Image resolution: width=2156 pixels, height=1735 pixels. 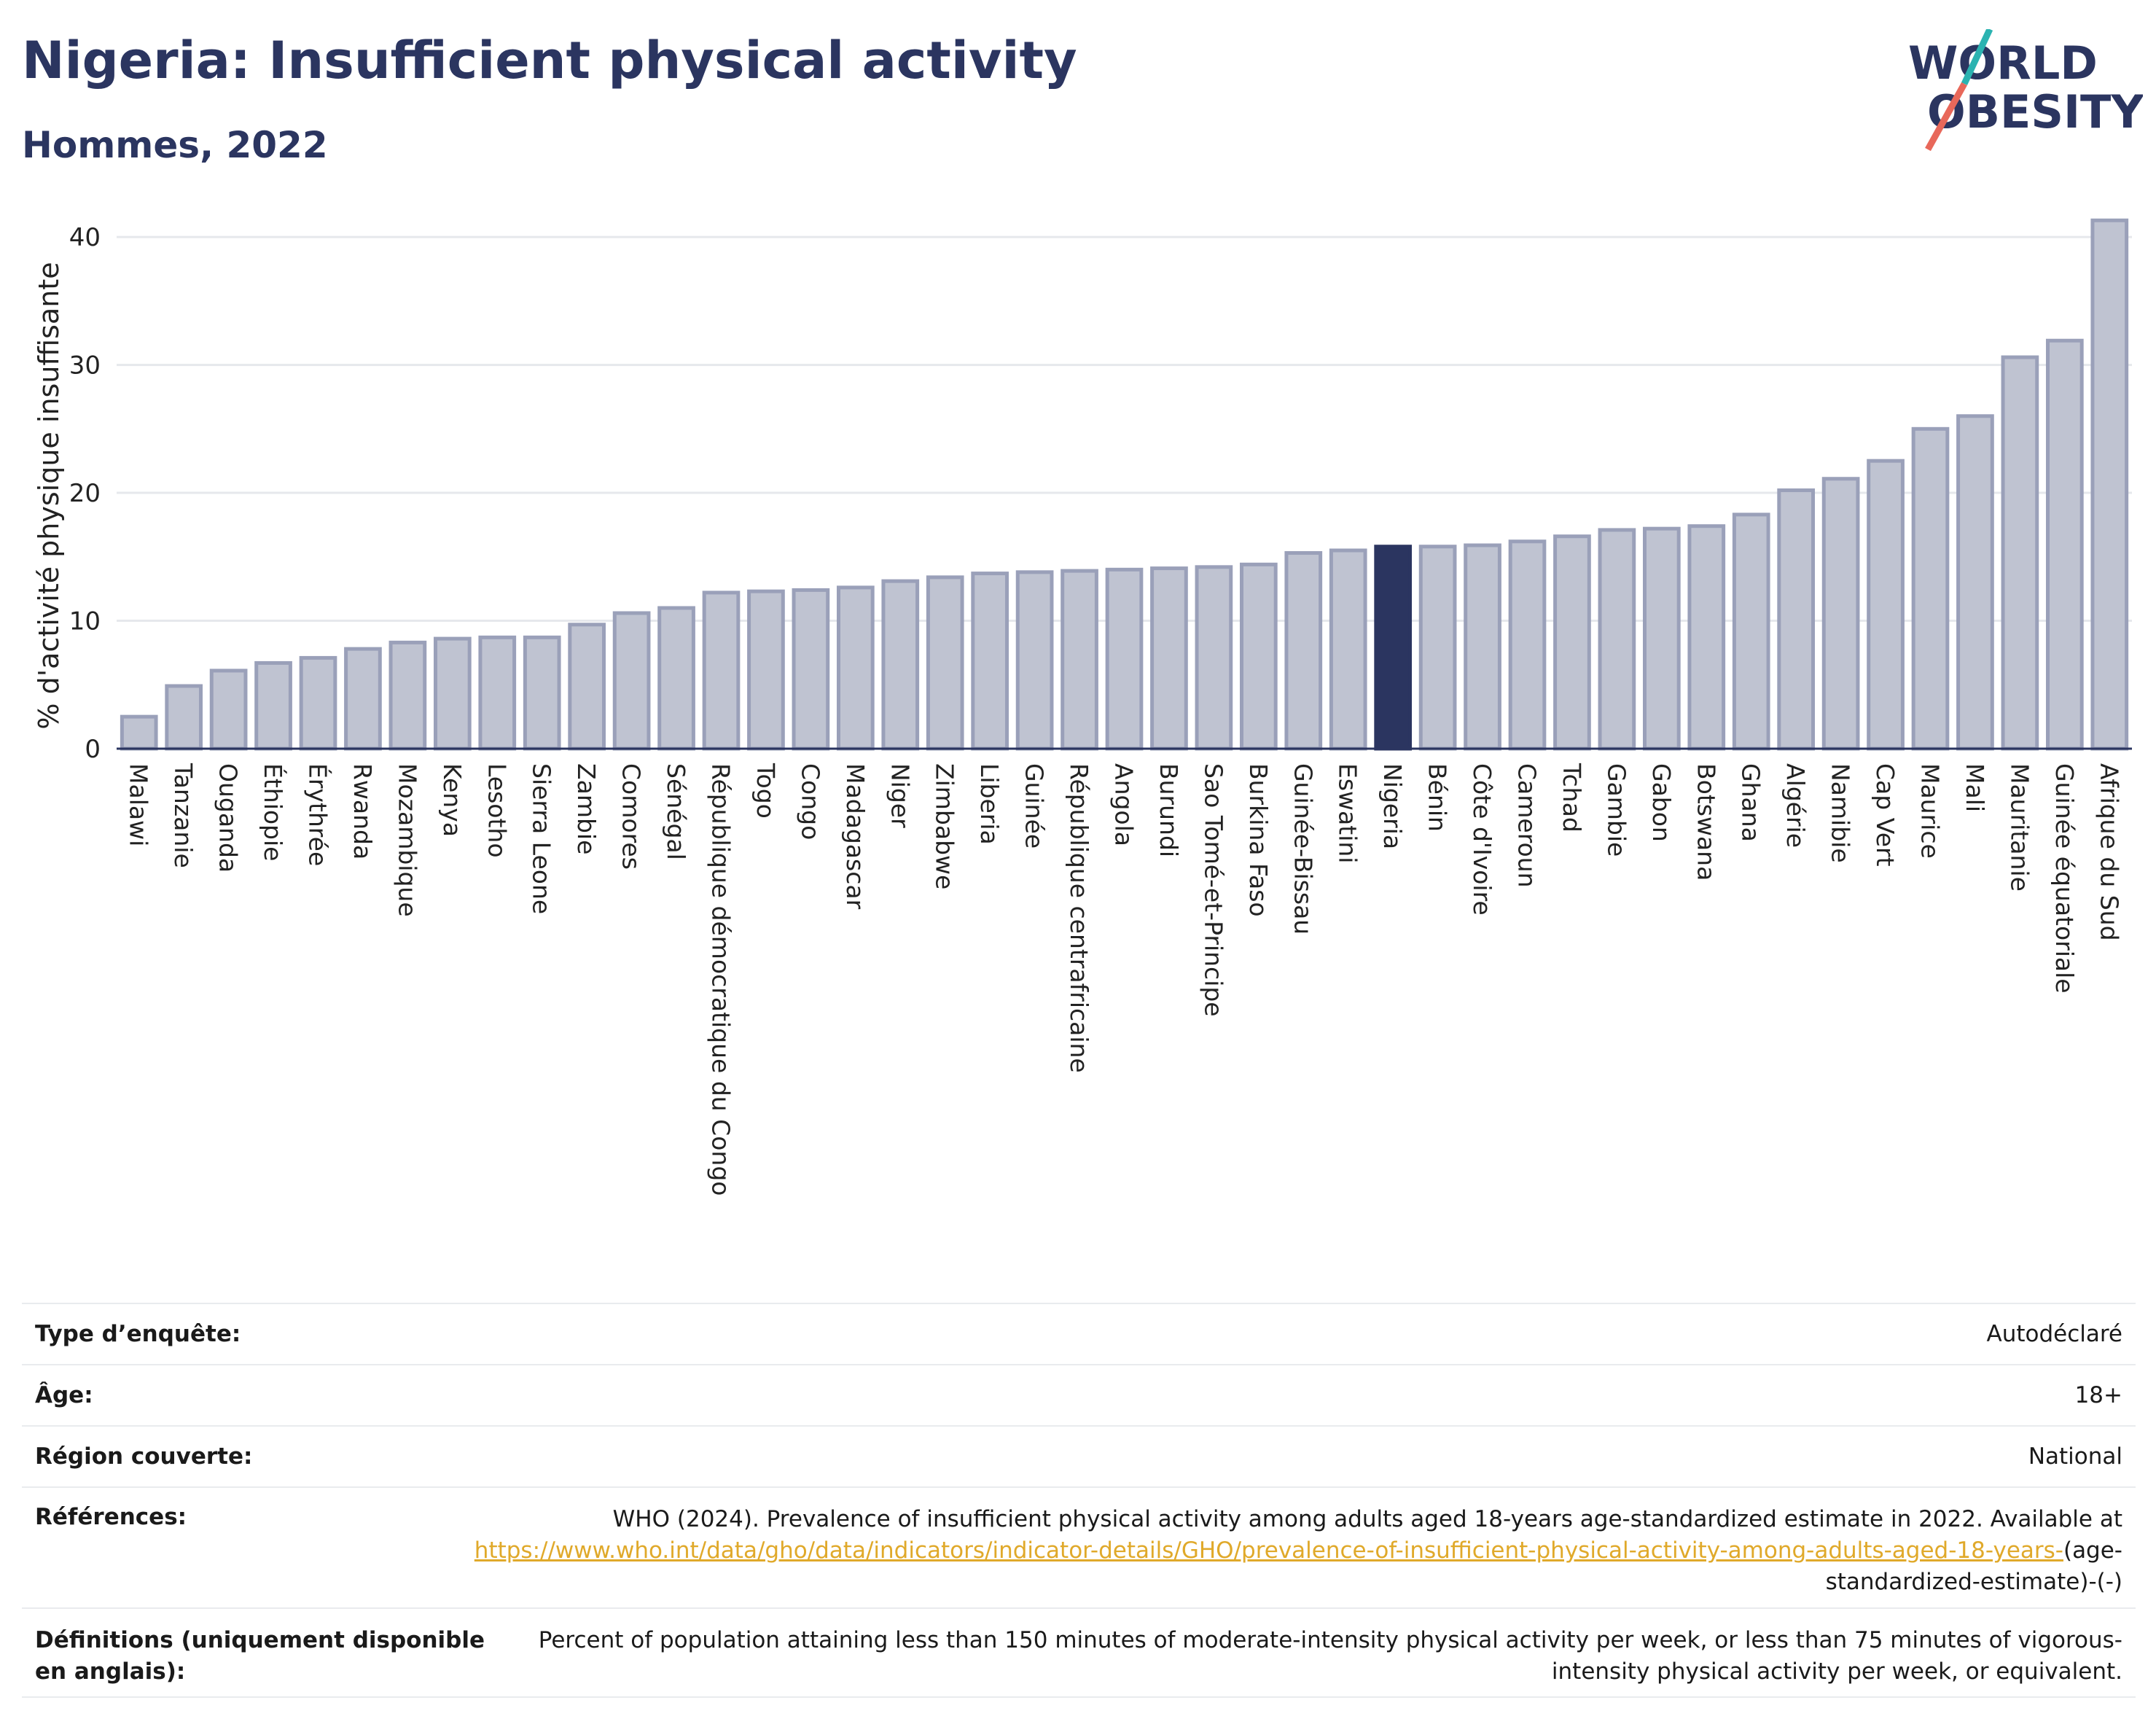 I want to click on x-tick-label: Ouganda, so click(x=229, y=818).